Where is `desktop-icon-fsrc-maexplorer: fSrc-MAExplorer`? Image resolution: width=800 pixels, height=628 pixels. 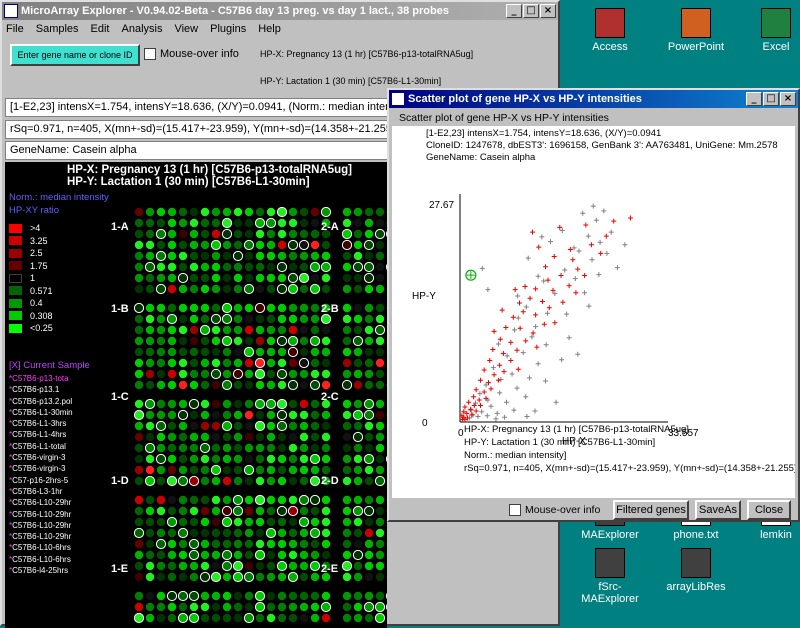 desktop-icon-fsrc-maexplorer: fSrc-MAExplorer is located at coordinates (610, 576).